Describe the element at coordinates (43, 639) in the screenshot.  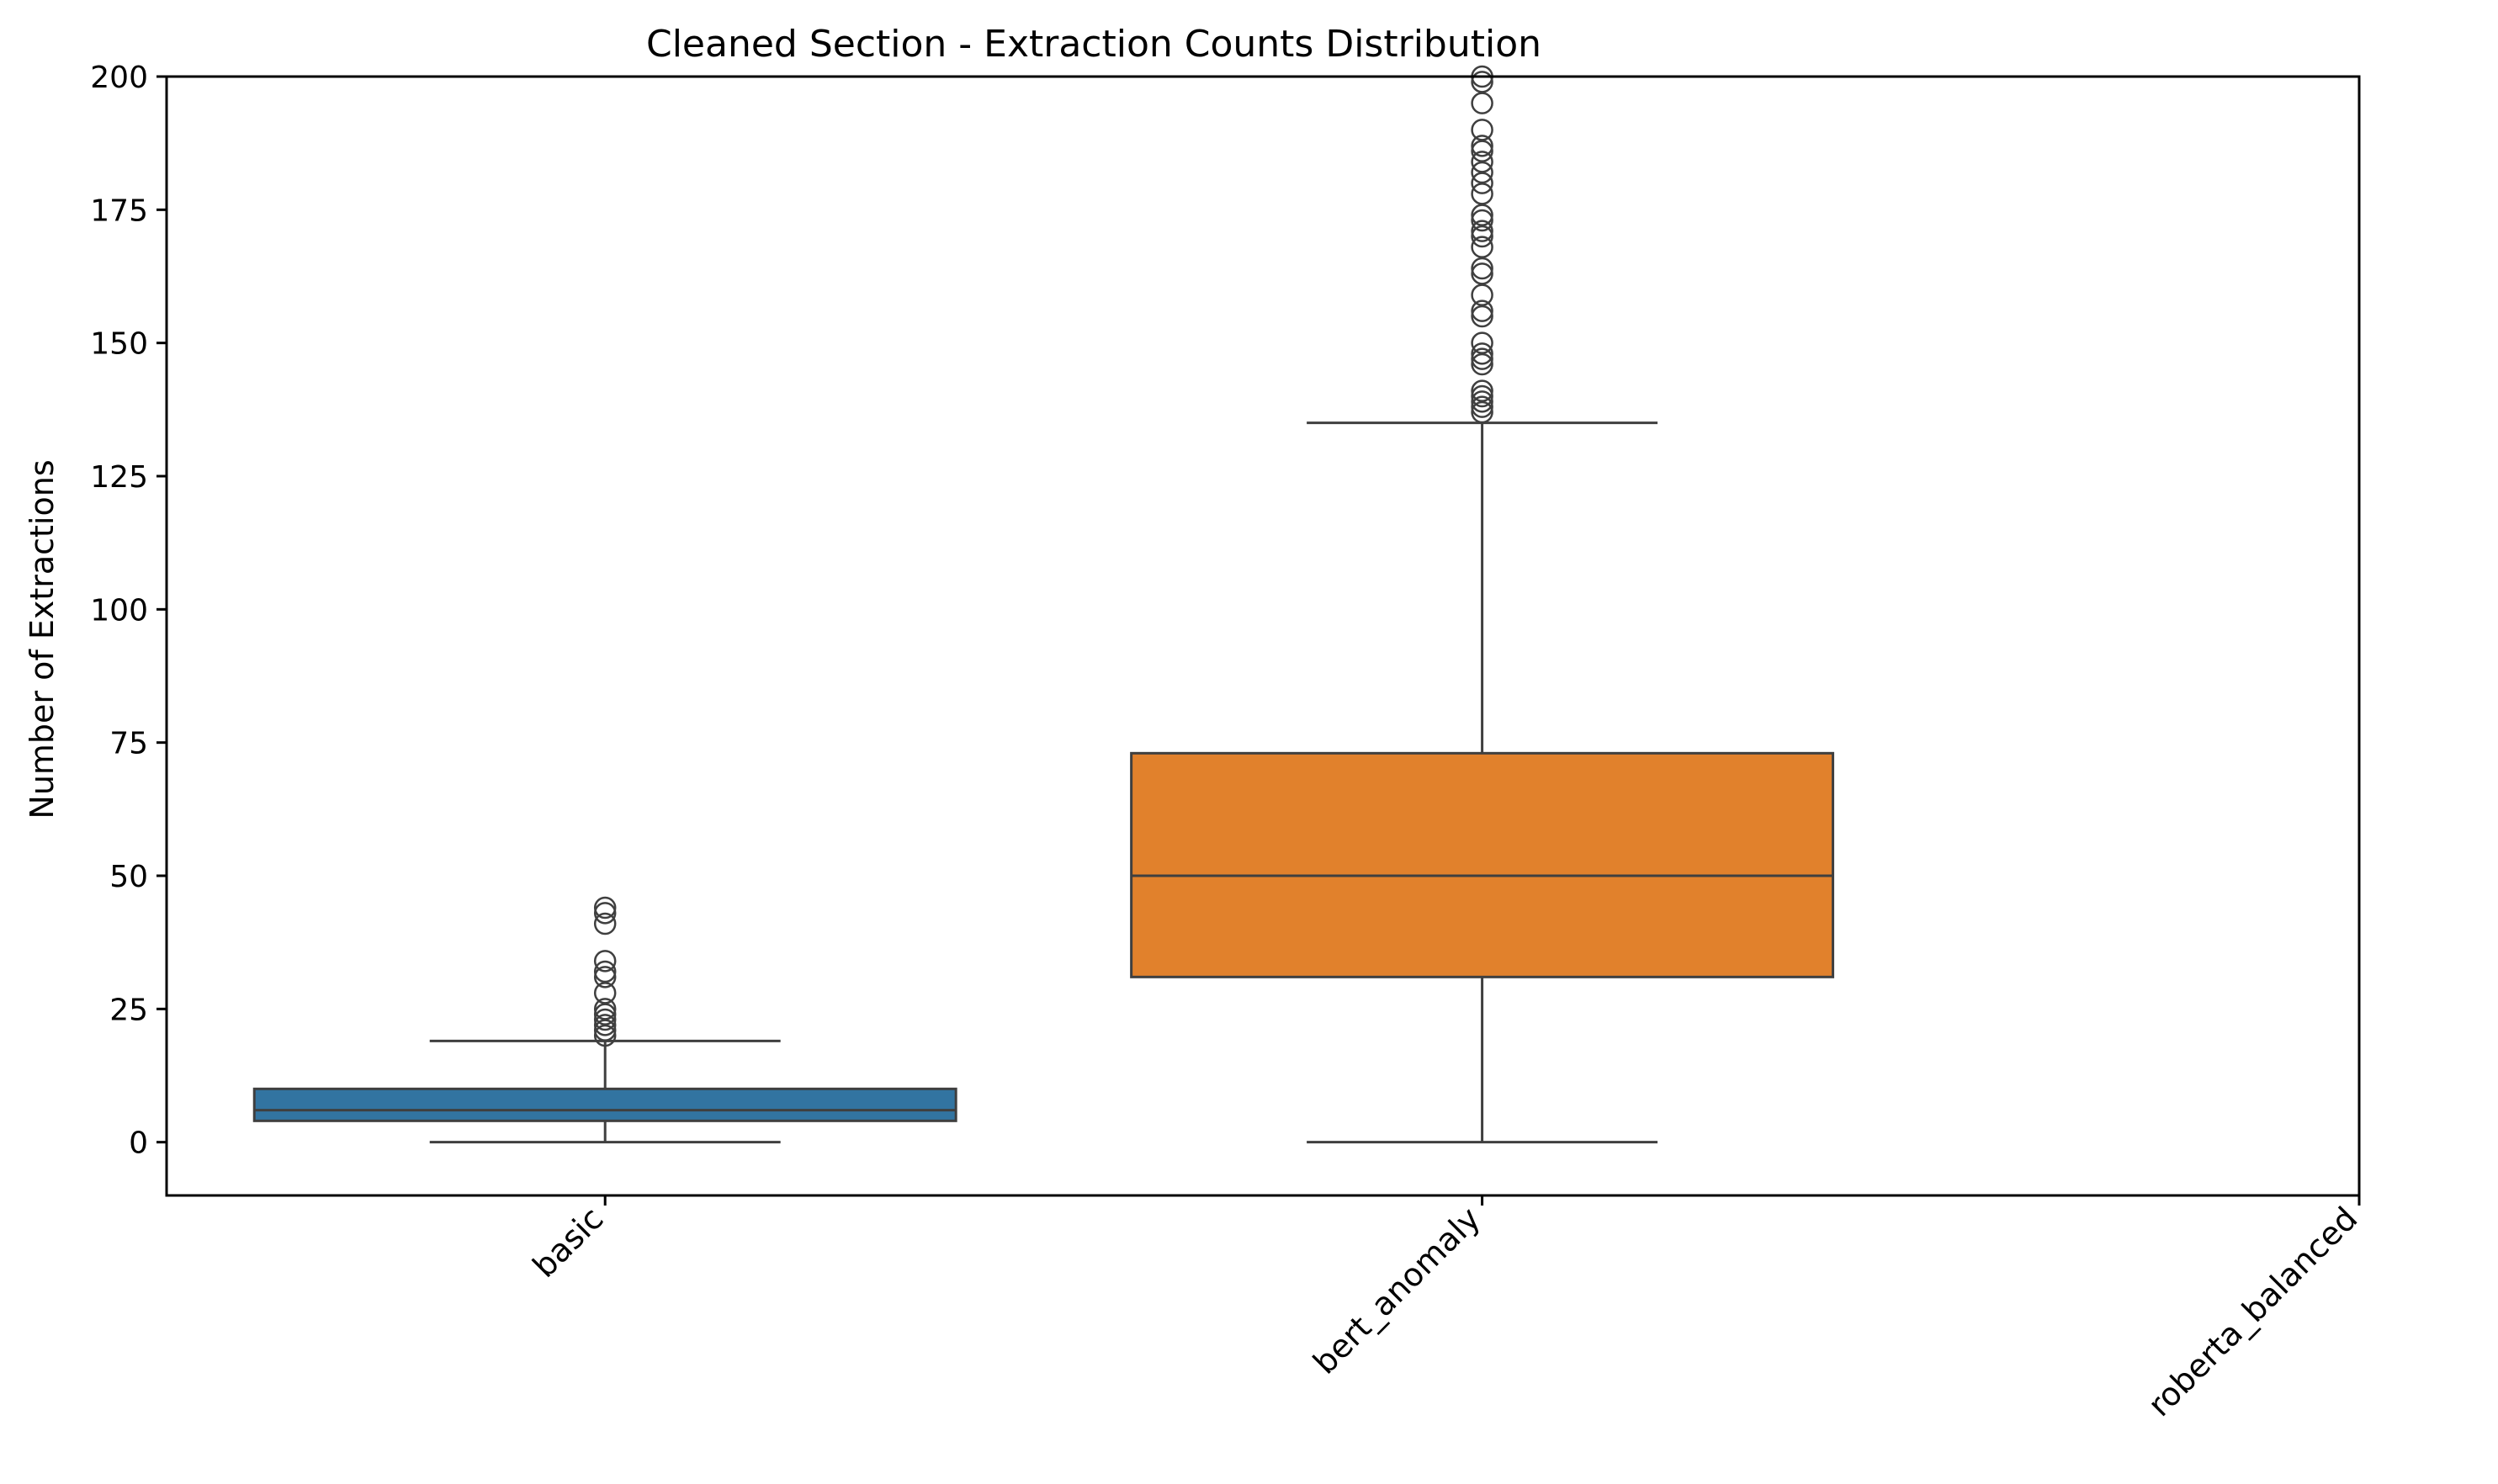
I see `y-axis-label: Number of Extractions` at that location.